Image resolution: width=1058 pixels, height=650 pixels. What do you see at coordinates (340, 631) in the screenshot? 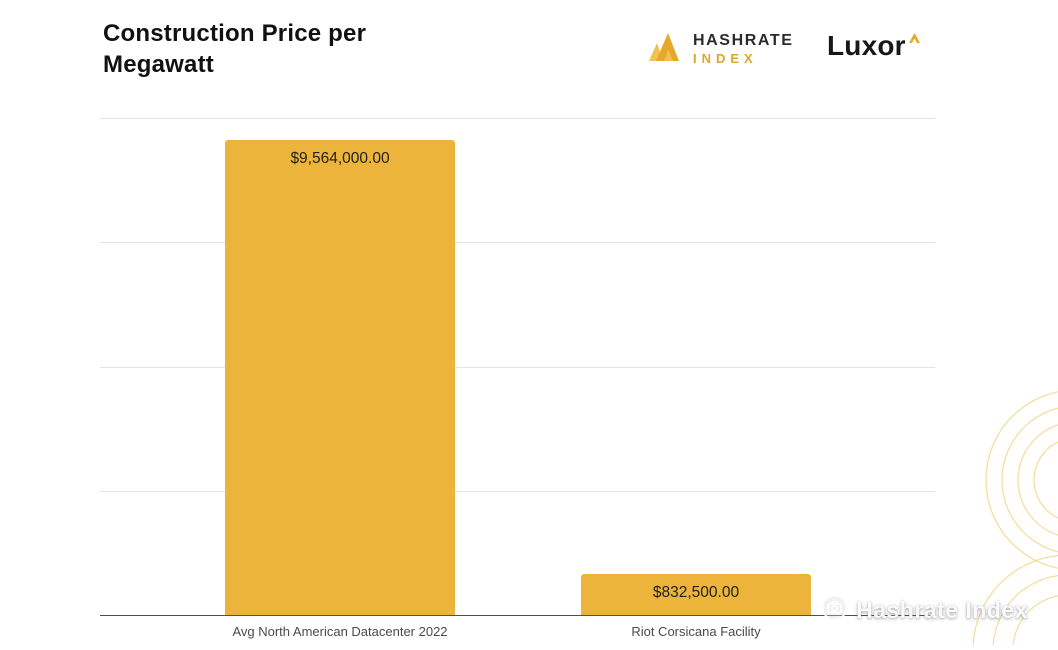
I see `category-label: Avg North American Datacenter 2022` at bounding box center [340, 631].